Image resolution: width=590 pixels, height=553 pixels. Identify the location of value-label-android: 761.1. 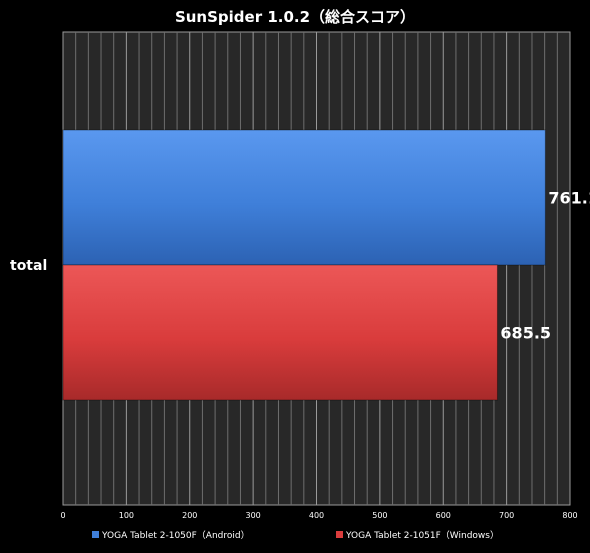
(569, 198).